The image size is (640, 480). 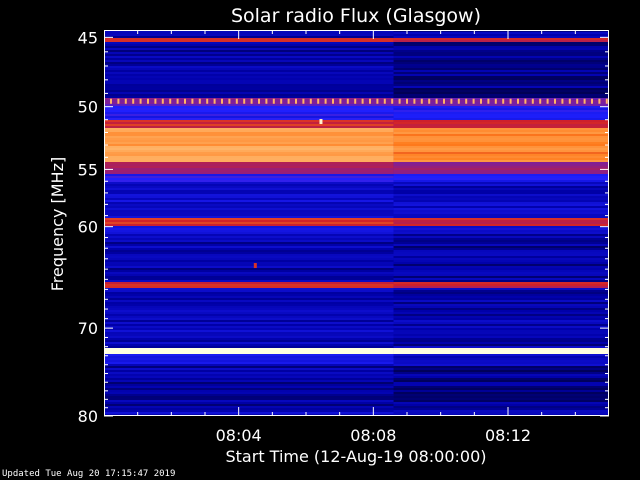 I want to click on y-tick-label: 50, so click(x=88, y=107).